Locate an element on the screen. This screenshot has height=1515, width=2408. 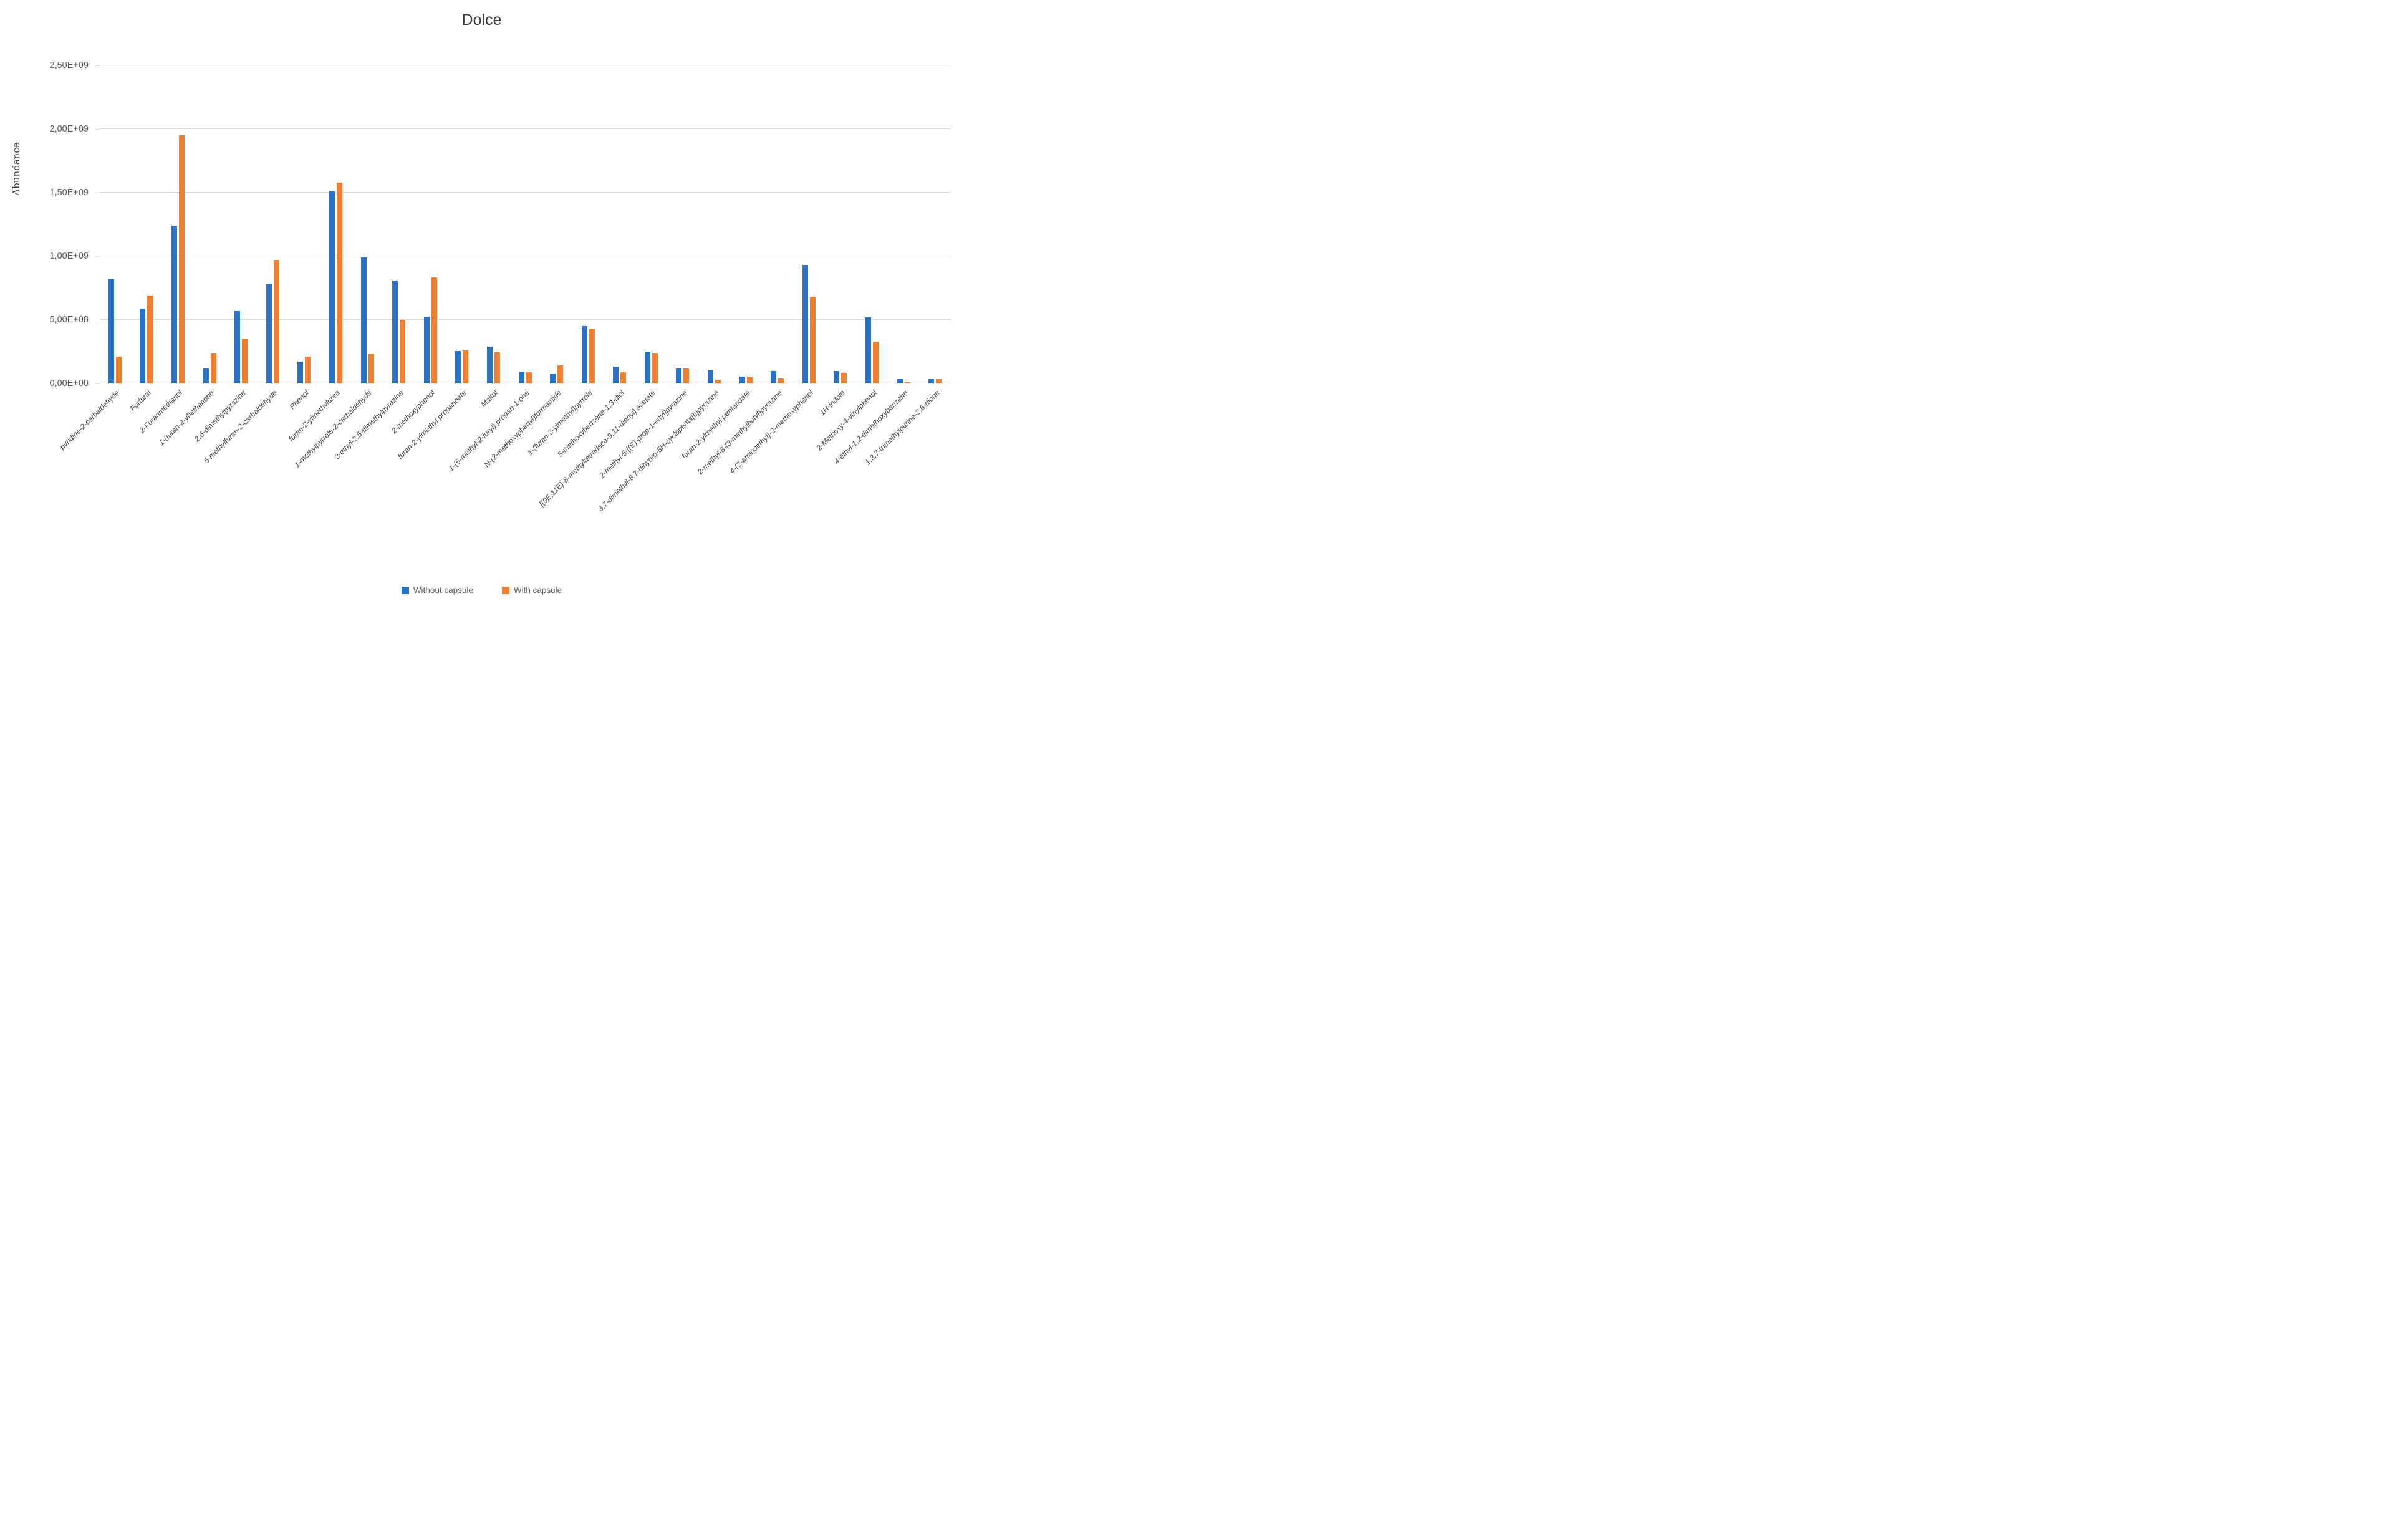
legend-label: Without capsule is located at coordinates (443, 590).